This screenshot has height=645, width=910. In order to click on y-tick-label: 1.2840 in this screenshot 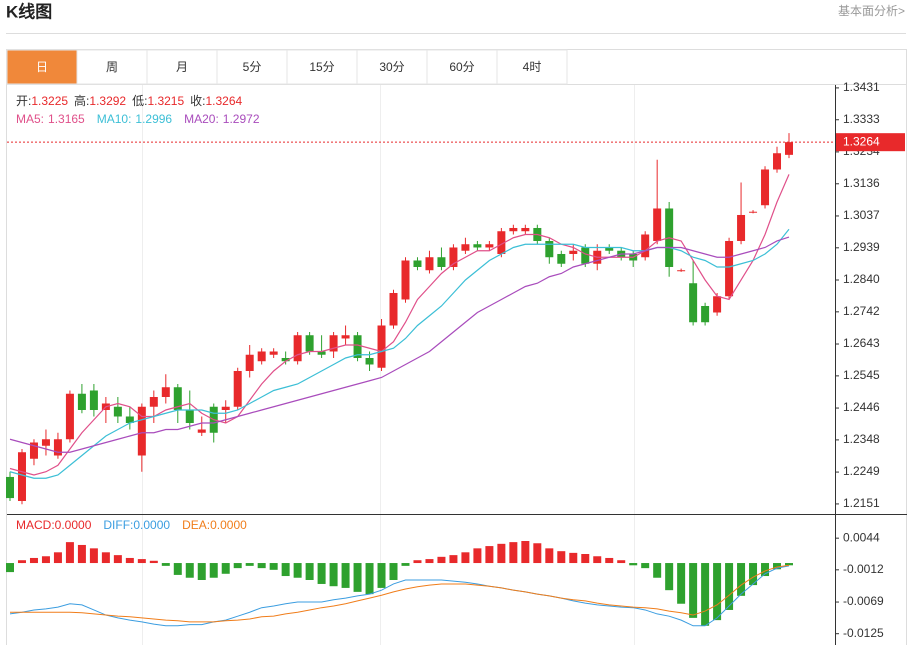, I will do `click(861, 279)`.